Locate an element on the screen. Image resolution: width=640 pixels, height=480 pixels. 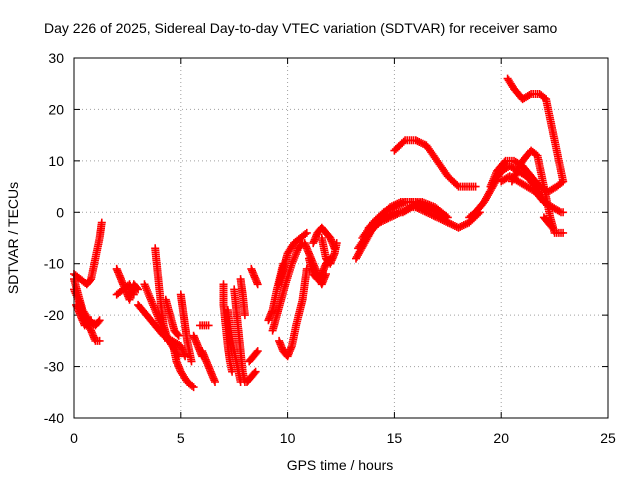
x-tick-label: 25 is located at coordinates (608, 438).